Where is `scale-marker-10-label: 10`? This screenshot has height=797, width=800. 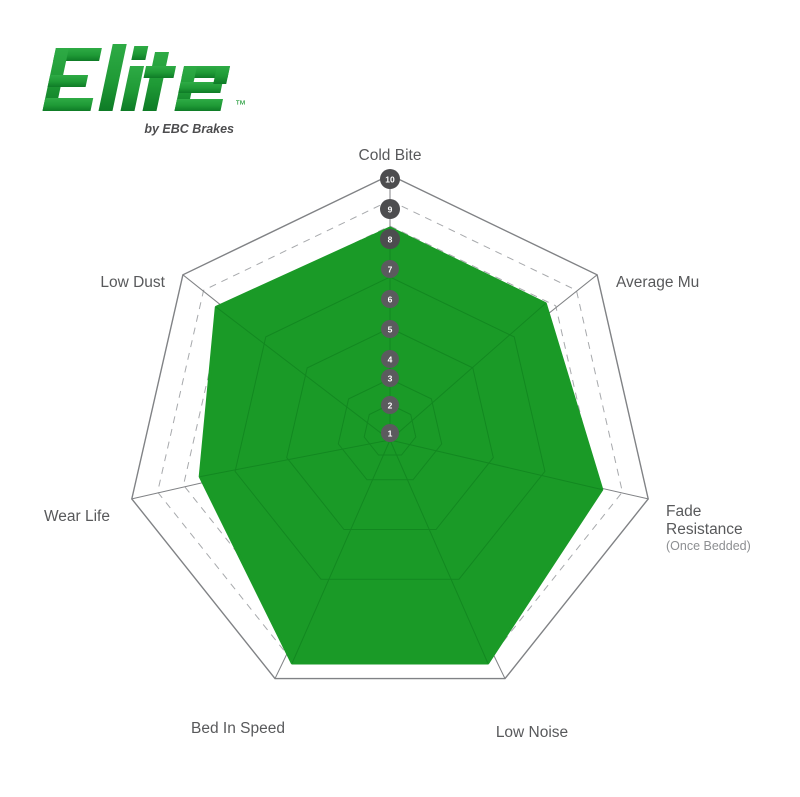 scale-marker-10-label: 10 is located at coordinates (390, 179).